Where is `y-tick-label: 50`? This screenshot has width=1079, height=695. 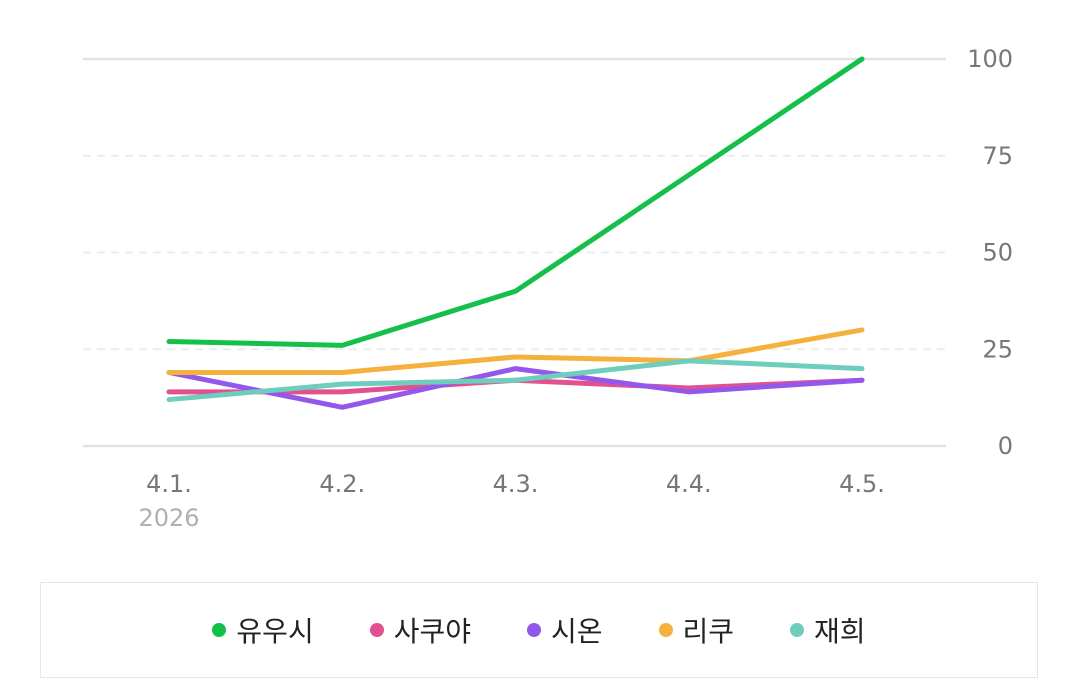 y-tick-label: 50 is located at coordinates (997, 253).